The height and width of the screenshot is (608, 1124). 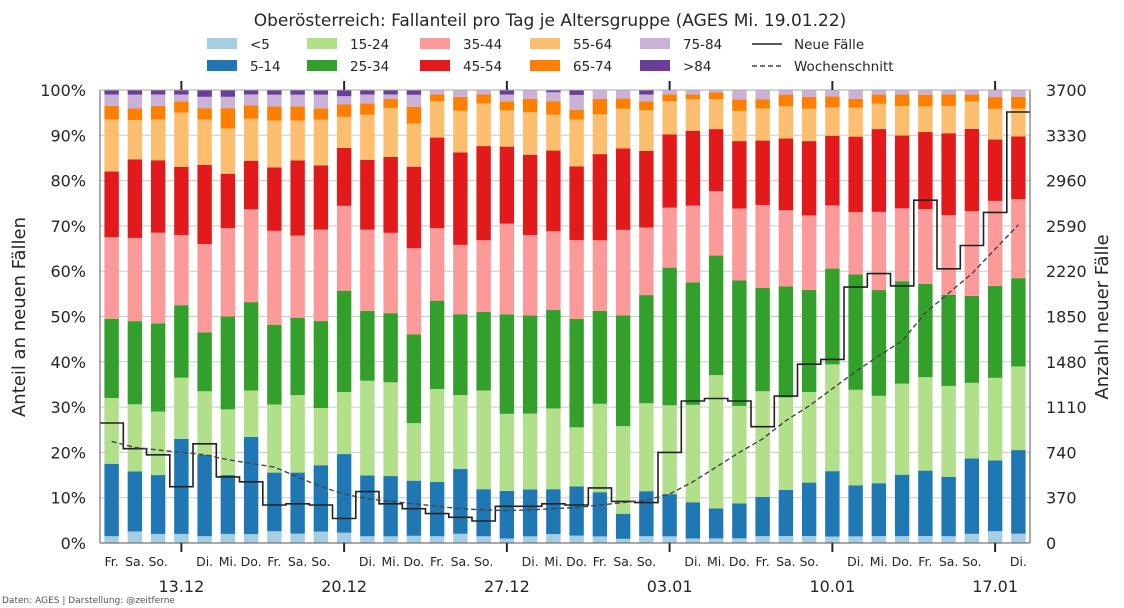 What do you see at coordinates (73, 543) in the screenshot?
I see `y-tick-label-left: 0%` at bounding box center [73, 543].